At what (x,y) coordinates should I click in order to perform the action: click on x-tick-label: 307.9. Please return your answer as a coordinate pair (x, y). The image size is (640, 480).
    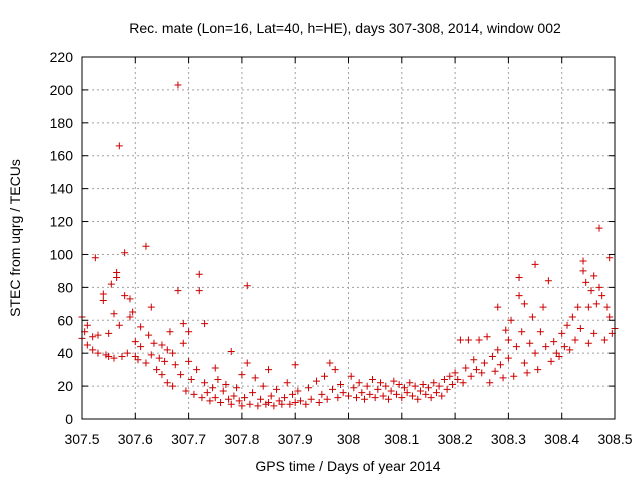
    Looking at the image, I should click on (295, 439).